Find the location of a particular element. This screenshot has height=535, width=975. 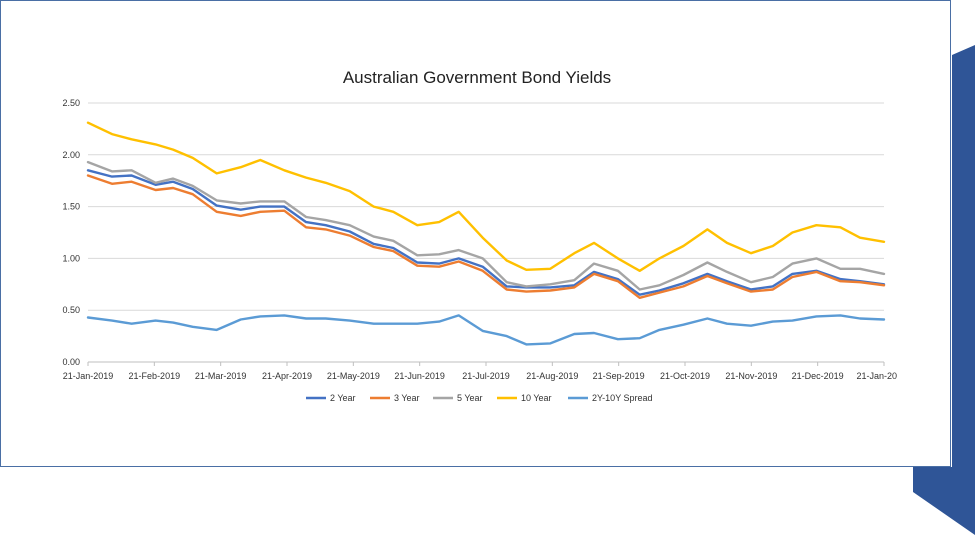

y-tick-label: 2.00 is located at coordinates (71, 155).